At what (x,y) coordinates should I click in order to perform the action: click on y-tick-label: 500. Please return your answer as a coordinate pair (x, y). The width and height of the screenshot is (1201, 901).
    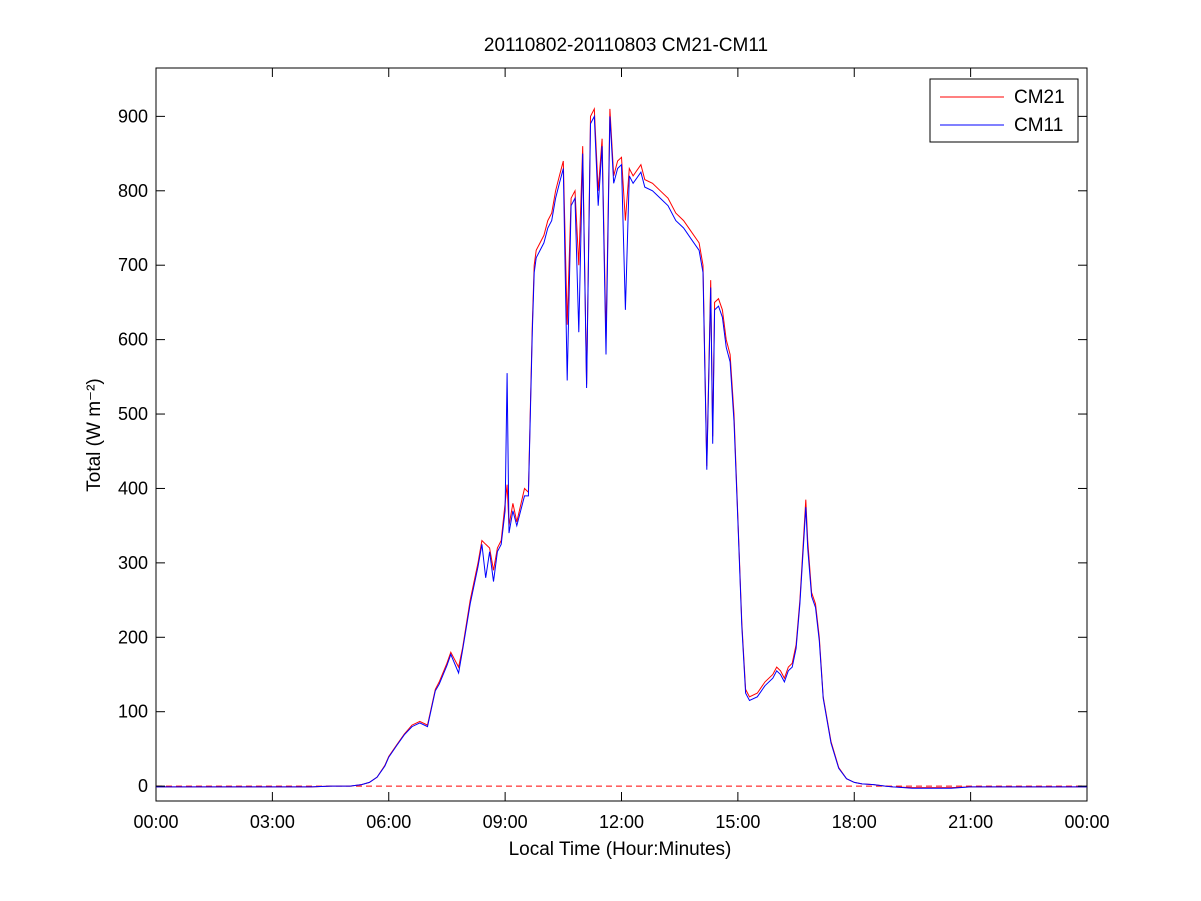
    Looking at the image, I should click on (133, 414).